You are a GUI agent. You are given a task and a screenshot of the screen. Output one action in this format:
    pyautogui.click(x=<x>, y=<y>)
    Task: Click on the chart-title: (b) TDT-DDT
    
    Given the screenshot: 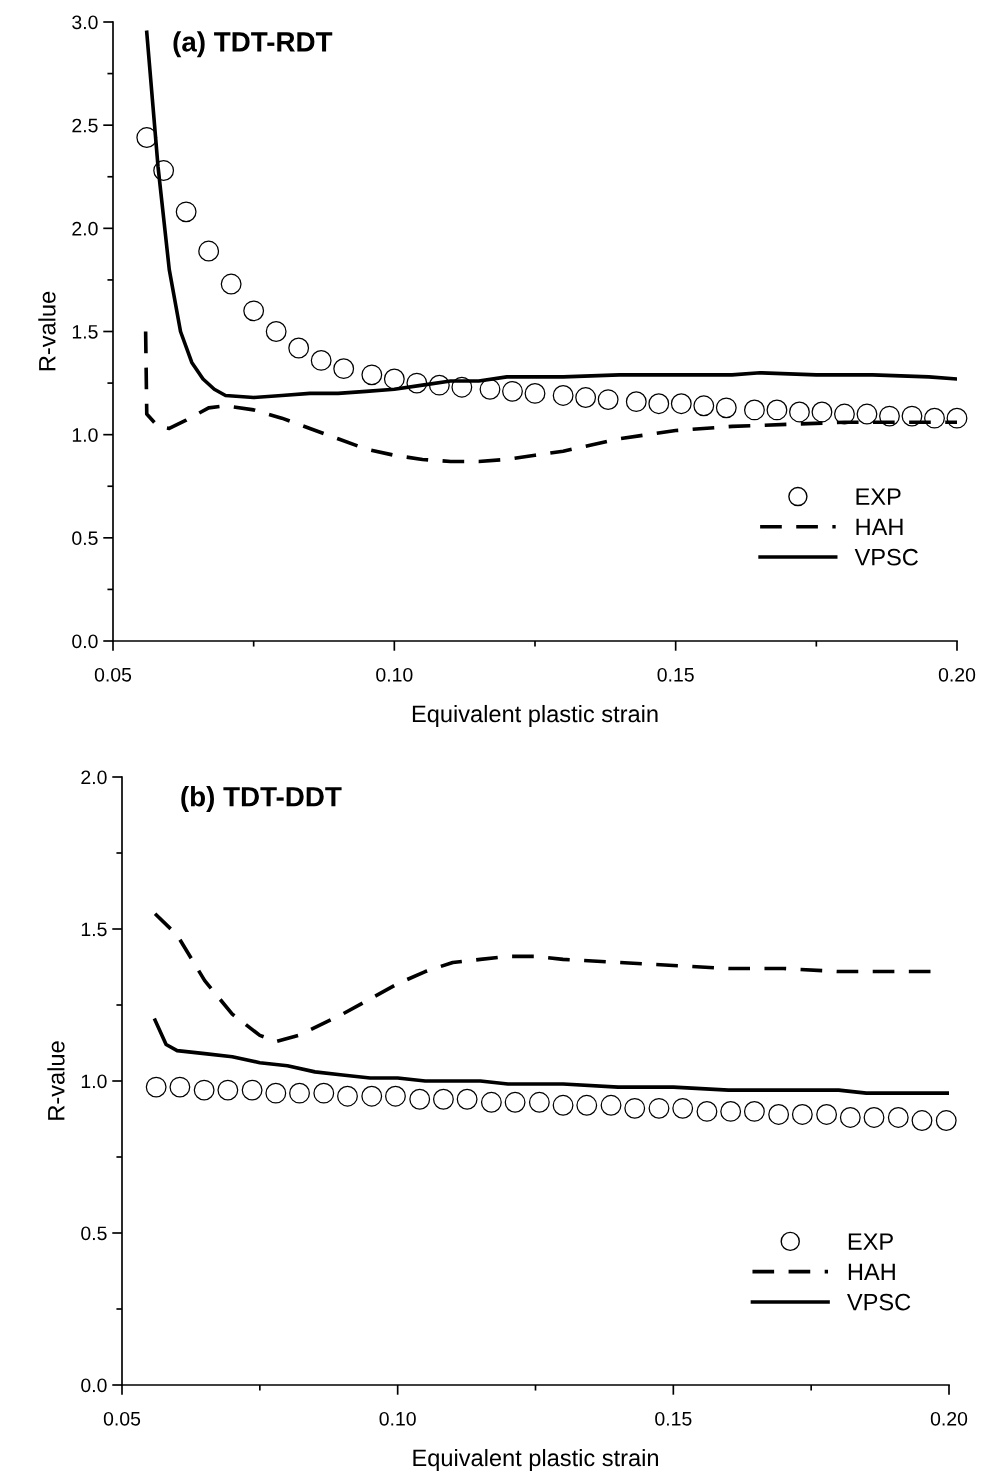 What is the action you would take?
    pyautogui.click(x=261, y=799)
    